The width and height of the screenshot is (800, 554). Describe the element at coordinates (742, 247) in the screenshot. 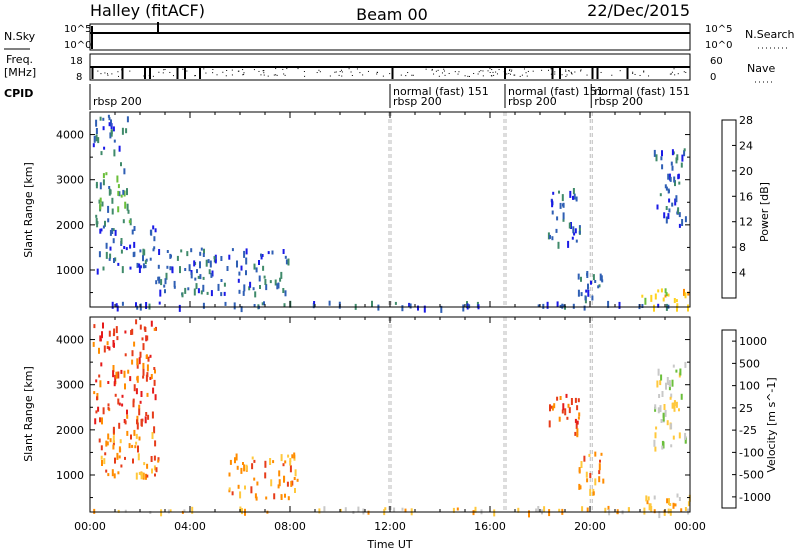

I see `colorbar-tick-label: 8` at that location.